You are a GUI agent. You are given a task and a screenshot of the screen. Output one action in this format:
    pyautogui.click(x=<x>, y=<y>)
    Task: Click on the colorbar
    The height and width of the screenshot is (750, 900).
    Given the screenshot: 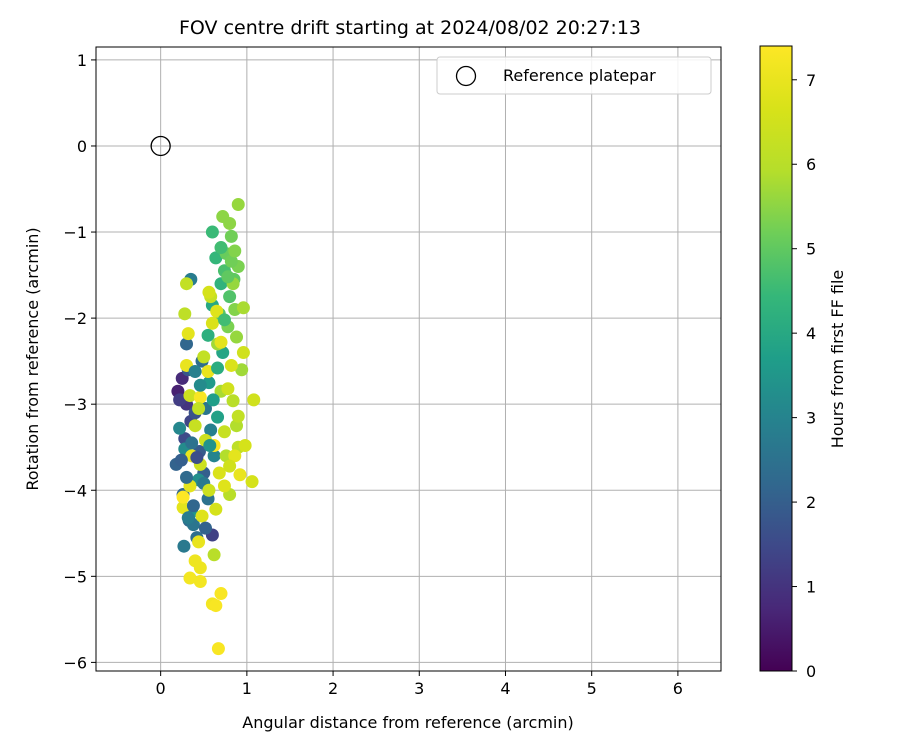 What is the action you would take?
    pyautogui.click(x=776, y=358)
    